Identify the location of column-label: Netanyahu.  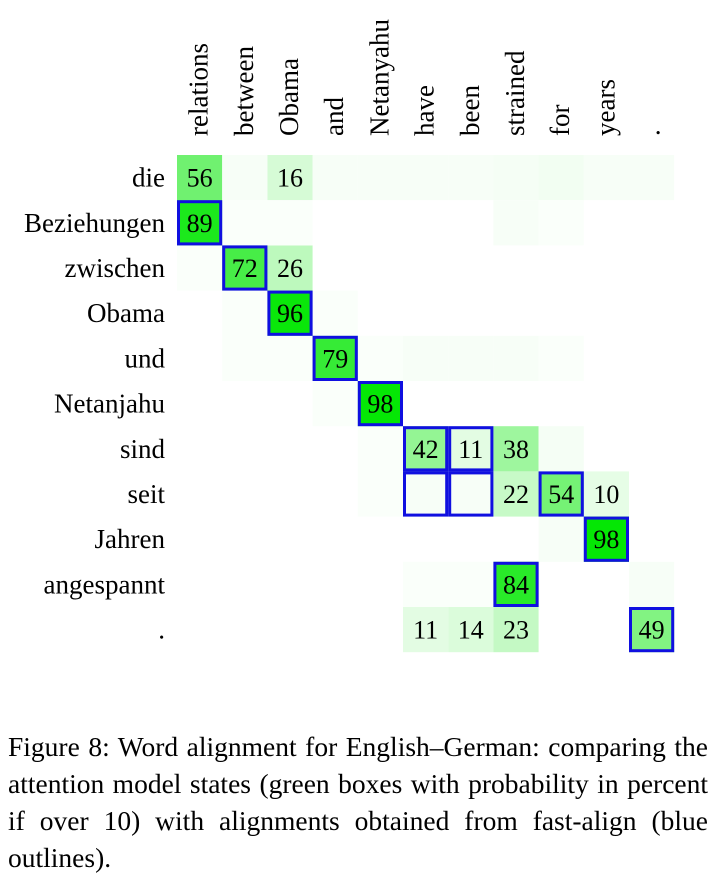
(379, 77).